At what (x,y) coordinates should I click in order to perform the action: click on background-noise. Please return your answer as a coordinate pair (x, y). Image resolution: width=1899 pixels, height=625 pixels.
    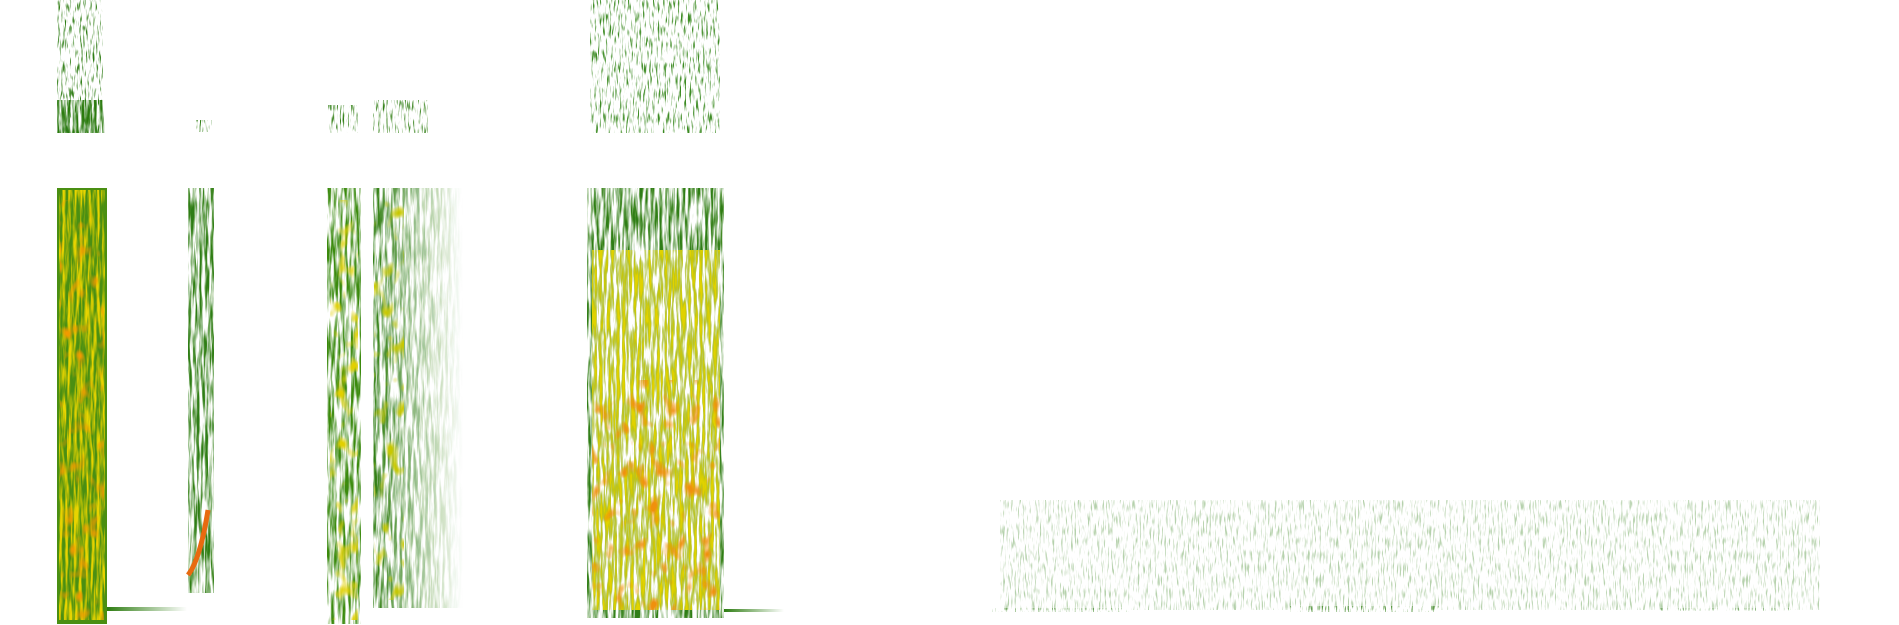
    Looking at the image, I should click on (1405, 556).